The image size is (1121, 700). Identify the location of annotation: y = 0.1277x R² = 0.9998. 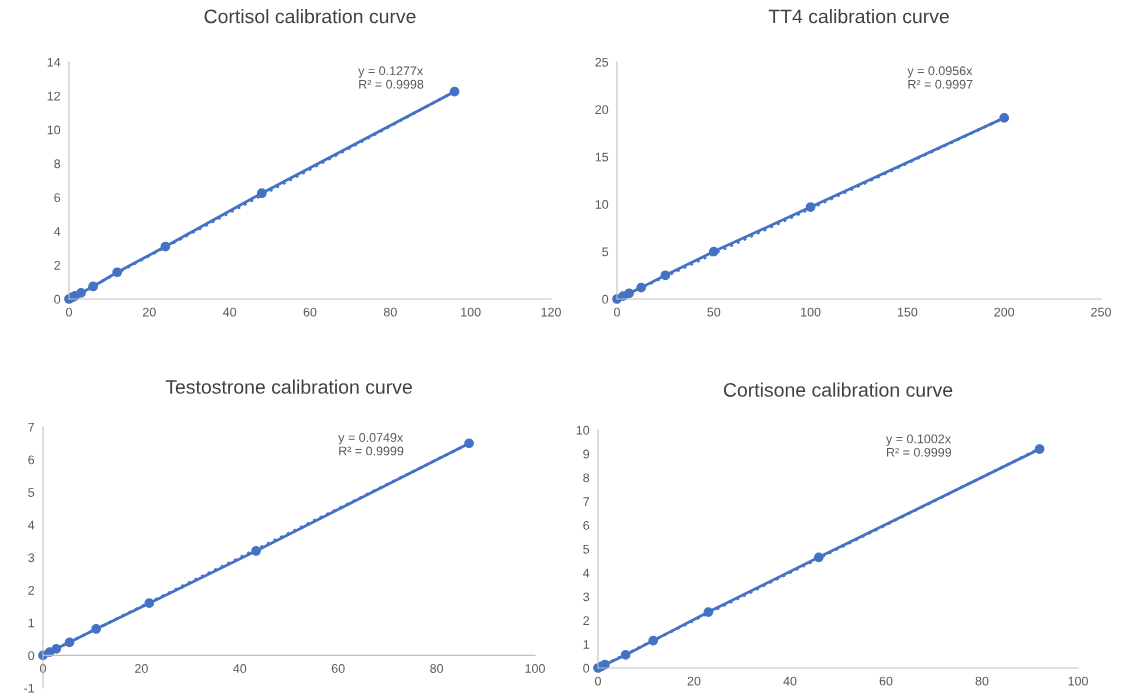
(391, 77).